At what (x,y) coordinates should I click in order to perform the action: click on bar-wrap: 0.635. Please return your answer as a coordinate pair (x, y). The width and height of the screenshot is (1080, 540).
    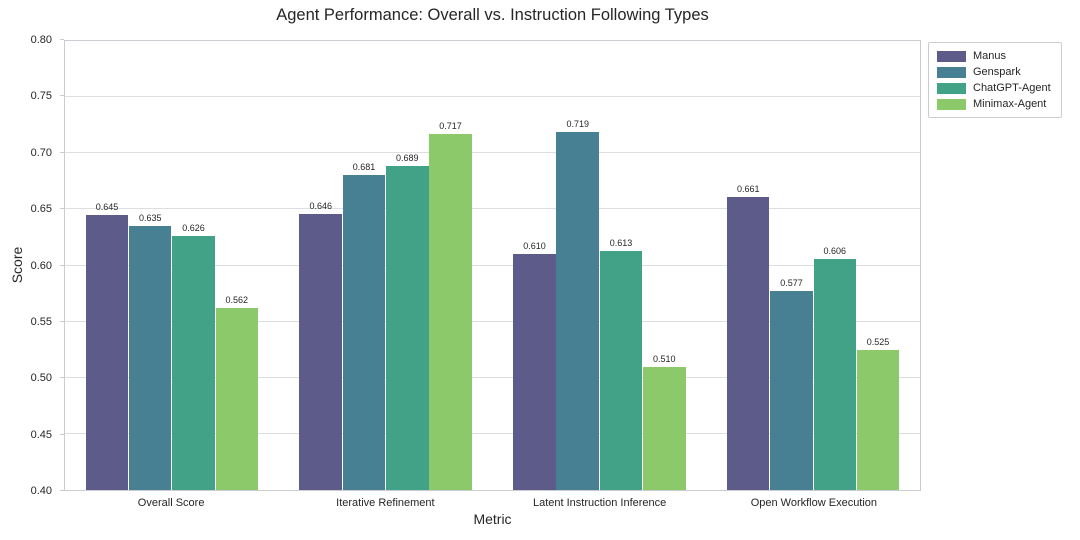
    Looking at the image, I should click on (150, 265).